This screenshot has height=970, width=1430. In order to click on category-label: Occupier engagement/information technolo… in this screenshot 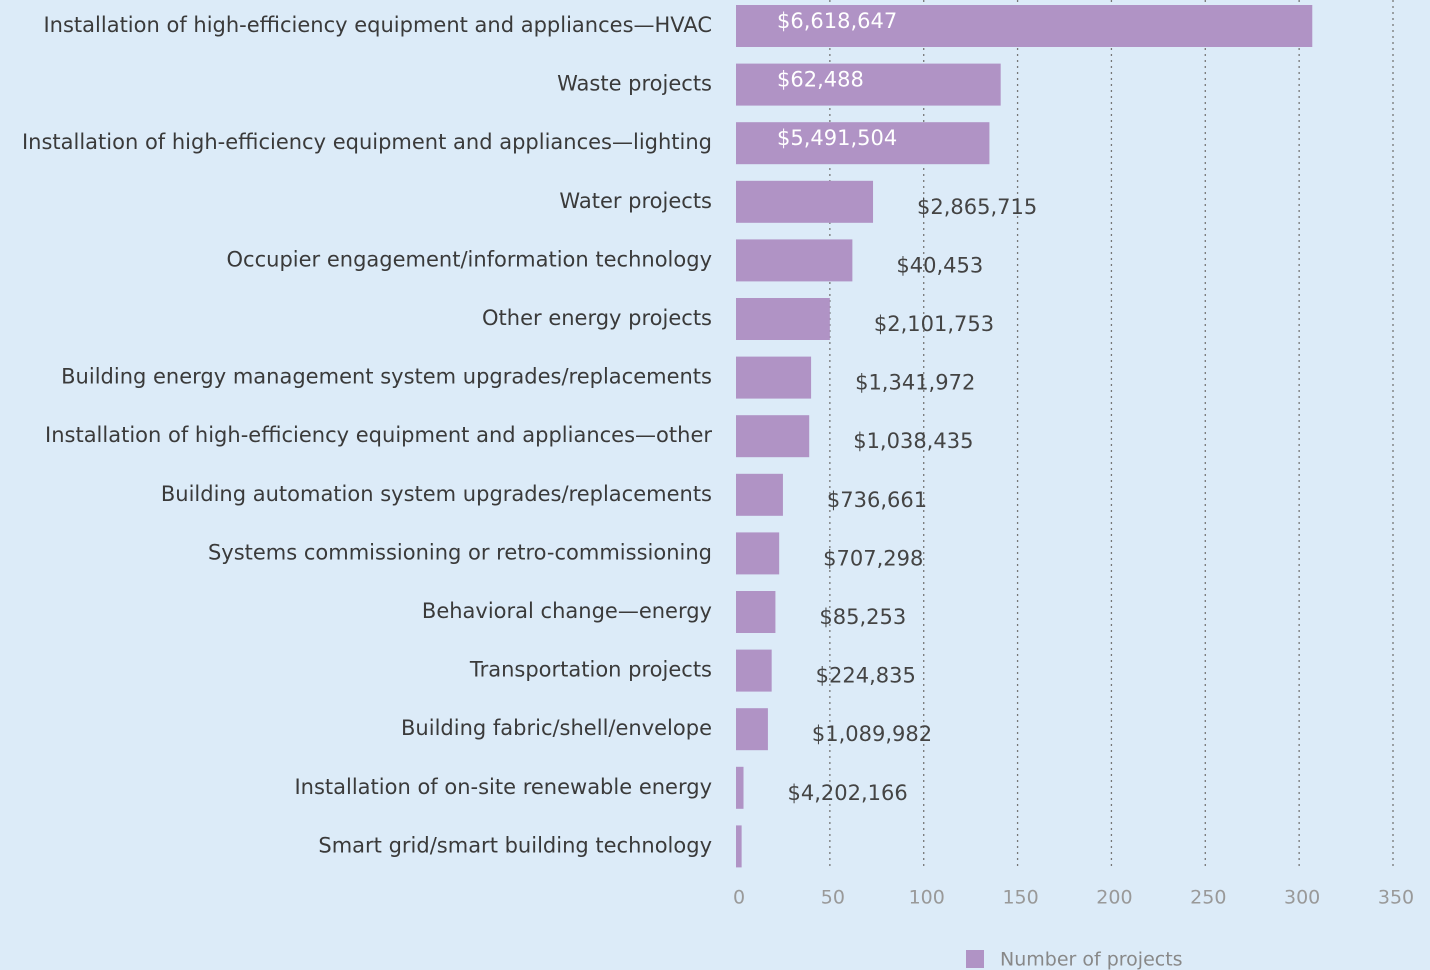, I will do `click(469, 259)`.